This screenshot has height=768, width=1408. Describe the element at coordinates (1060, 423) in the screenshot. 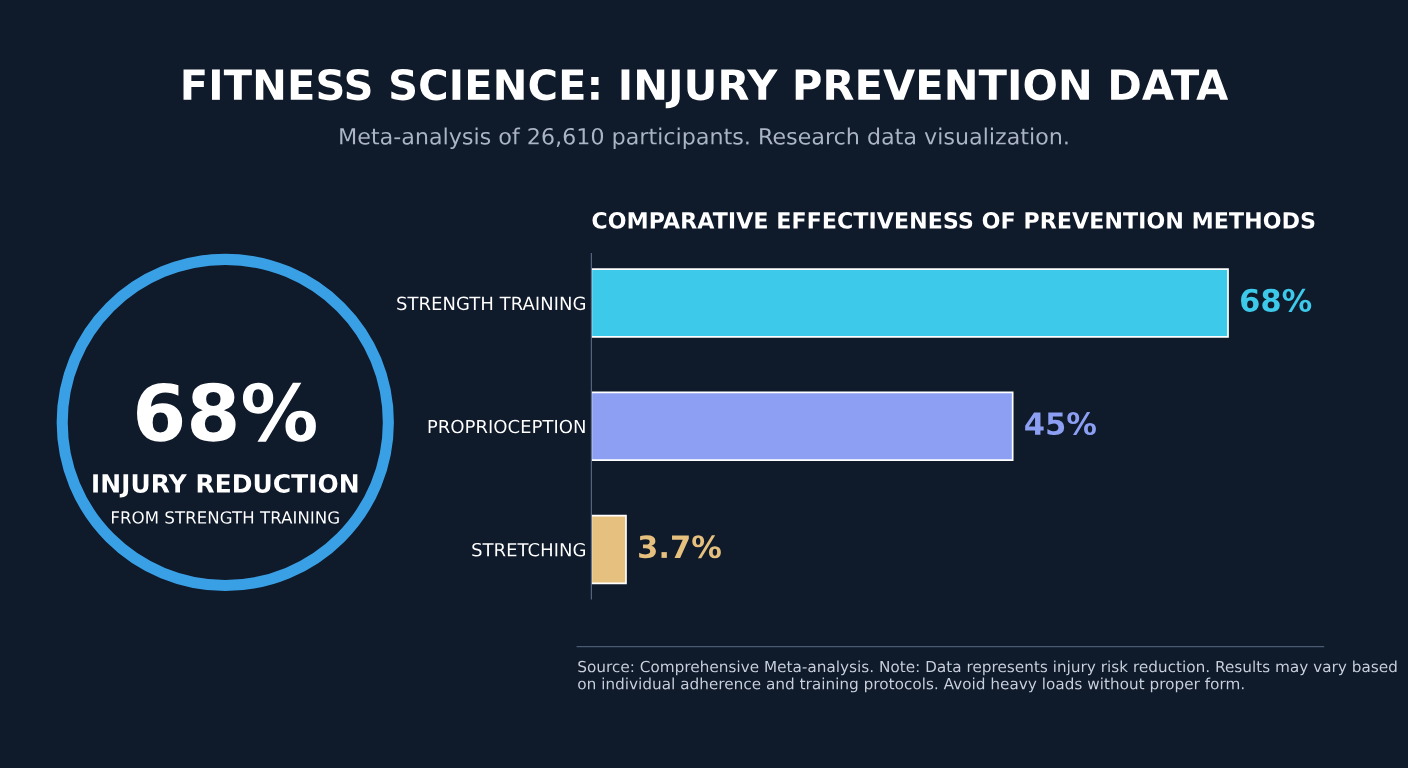

I see `data-label: 45%` at that location.